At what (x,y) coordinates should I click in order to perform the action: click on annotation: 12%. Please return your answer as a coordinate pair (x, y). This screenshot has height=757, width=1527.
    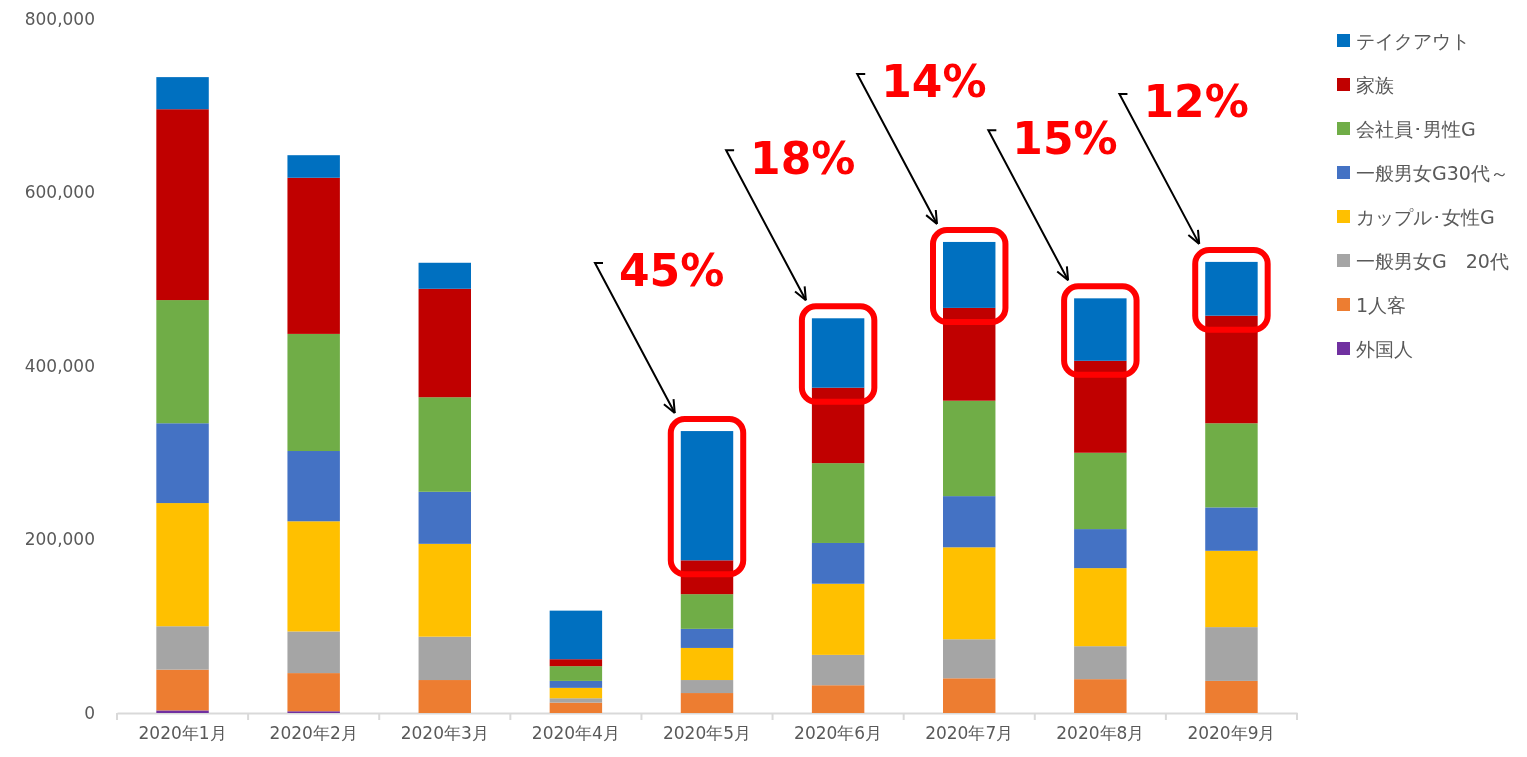
    Looking at the image, I should click on (1196, 102).